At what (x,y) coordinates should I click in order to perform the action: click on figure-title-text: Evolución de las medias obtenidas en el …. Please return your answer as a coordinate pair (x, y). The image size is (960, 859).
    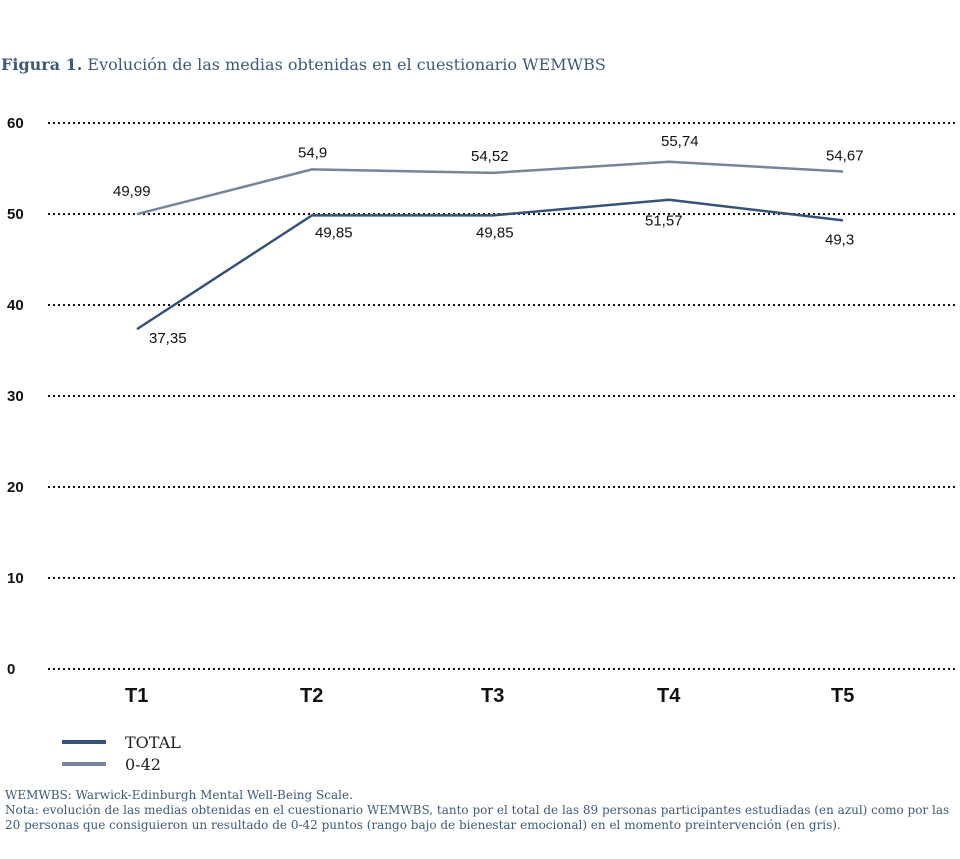
    Looking at the image, I should click on (346, 64).